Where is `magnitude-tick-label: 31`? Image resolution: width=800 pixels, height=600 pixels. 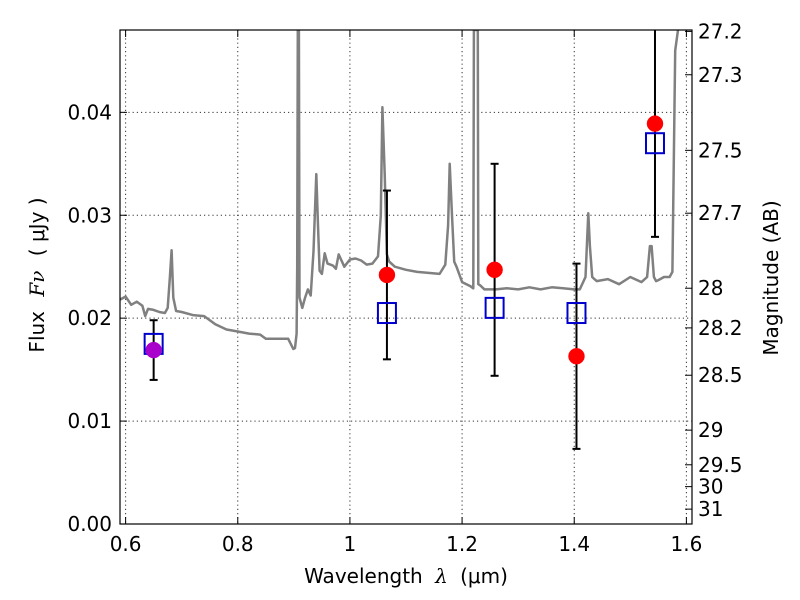
magnitude-tick-label: 31 is located at coordinates (710, 509).